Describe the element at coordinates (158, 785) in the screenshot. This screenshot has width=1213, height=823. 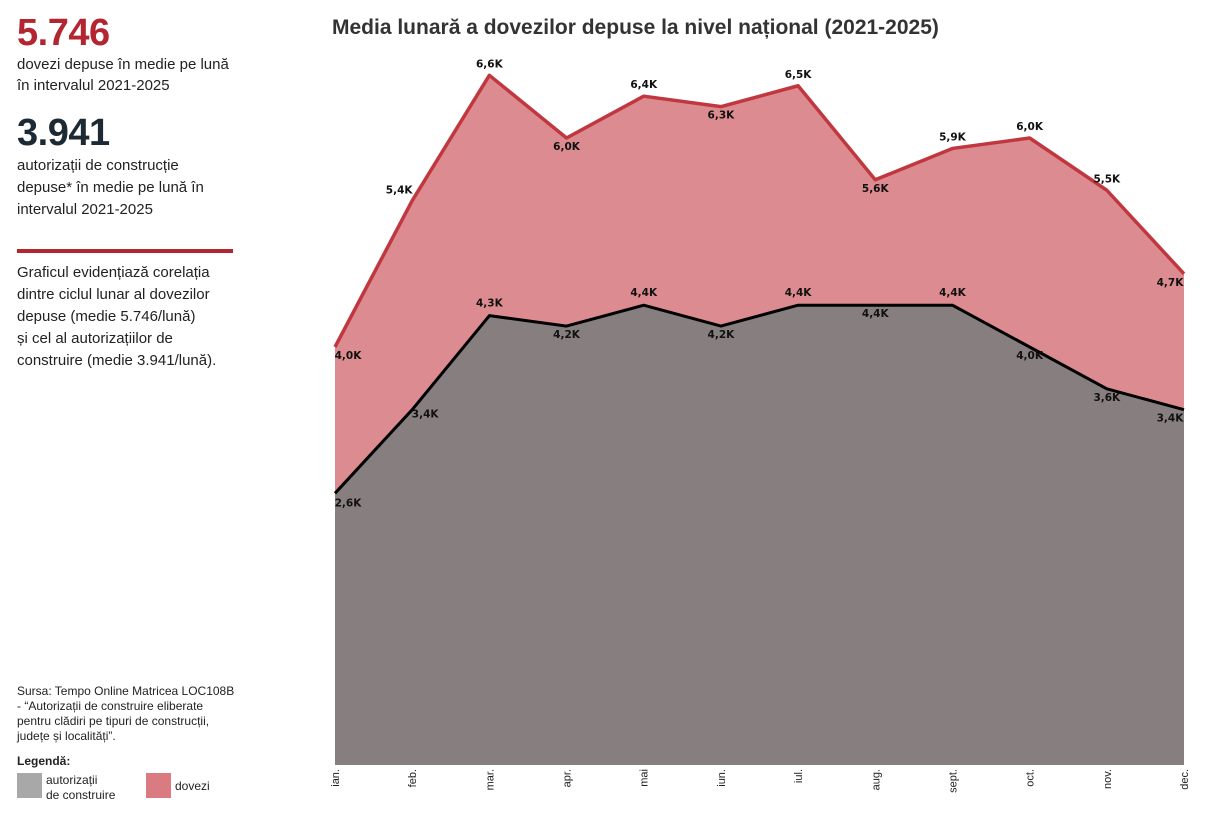
I see `legend-swatch-dovezi` at that location.